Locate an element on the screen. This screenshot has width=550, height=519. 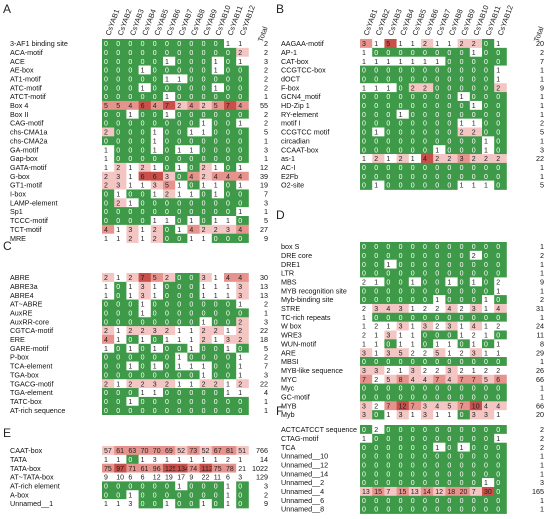
row-label: Box II is located at coordinates (19, 114).